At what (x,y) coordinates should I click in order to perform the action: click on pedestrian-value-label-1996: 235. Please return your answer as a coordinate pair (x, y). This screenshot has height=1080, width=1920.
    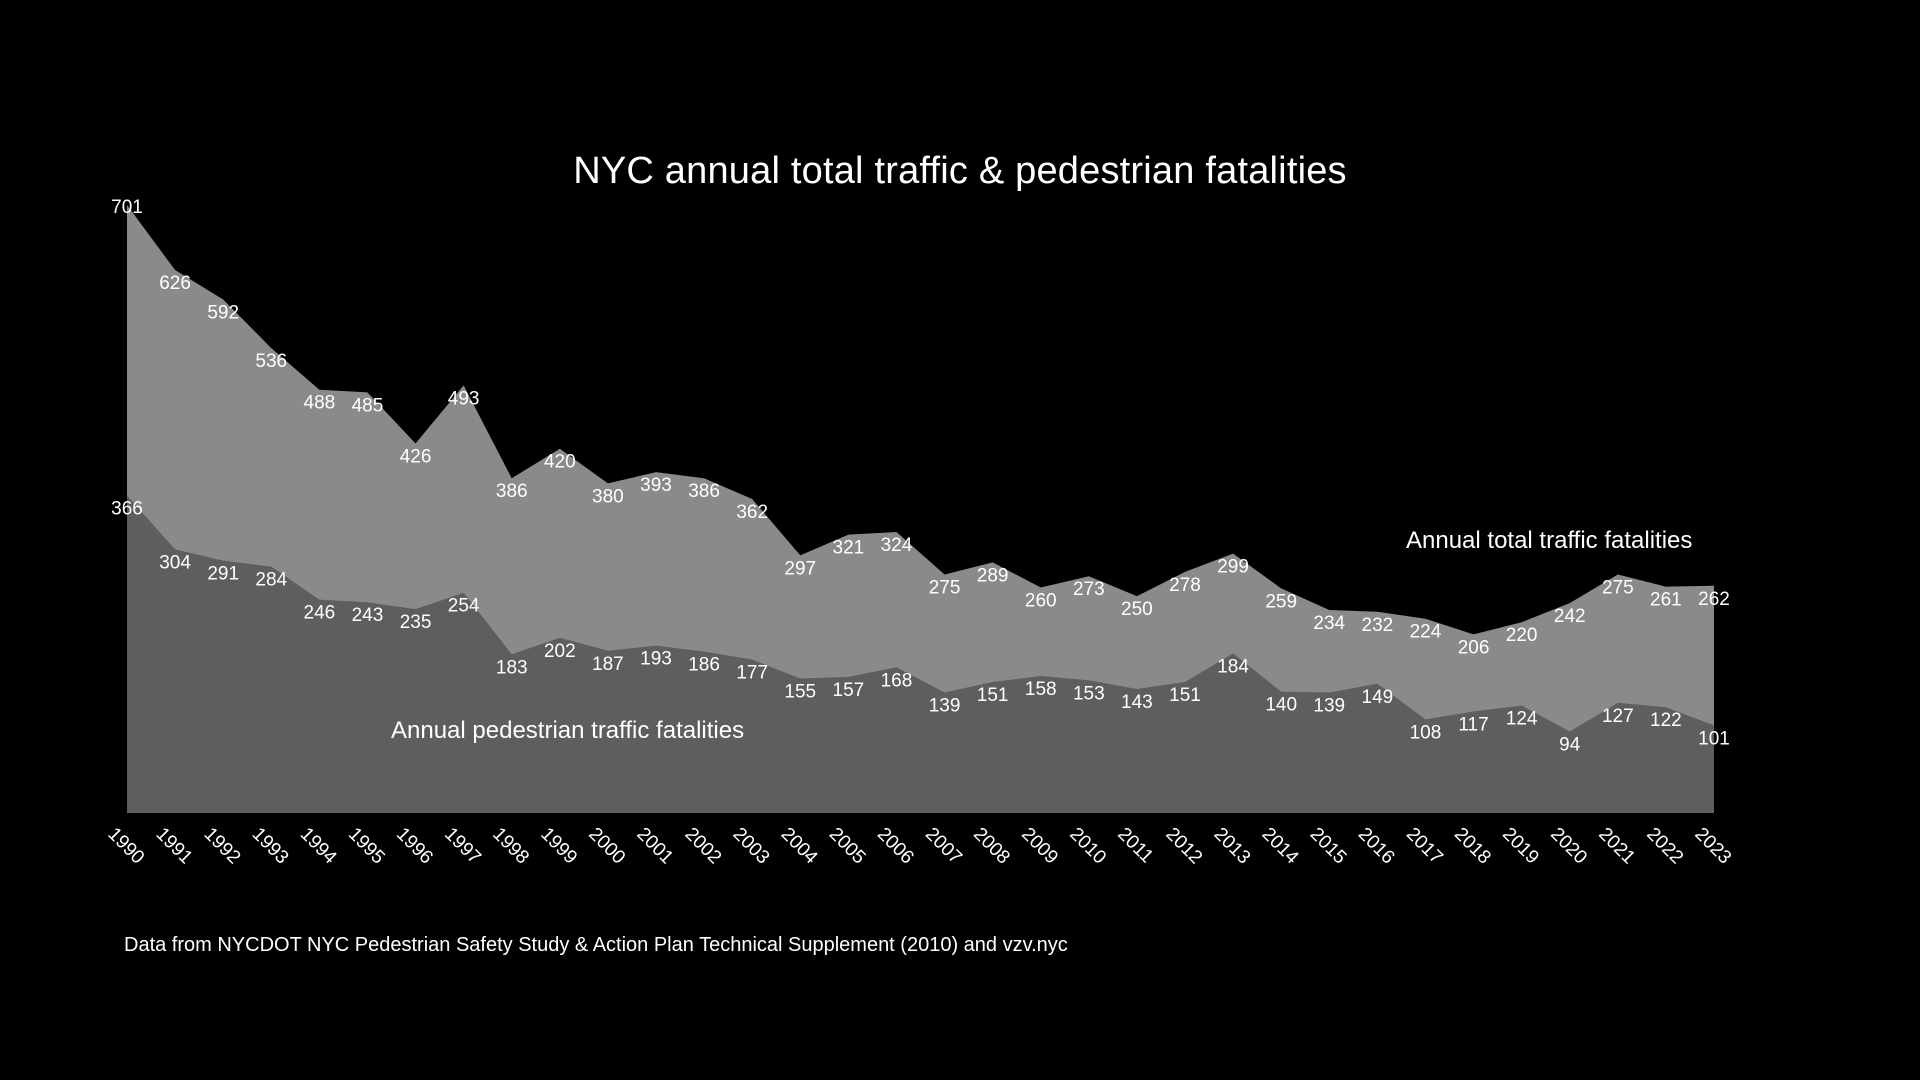
    Looking at the image, I should click on (416, 622).